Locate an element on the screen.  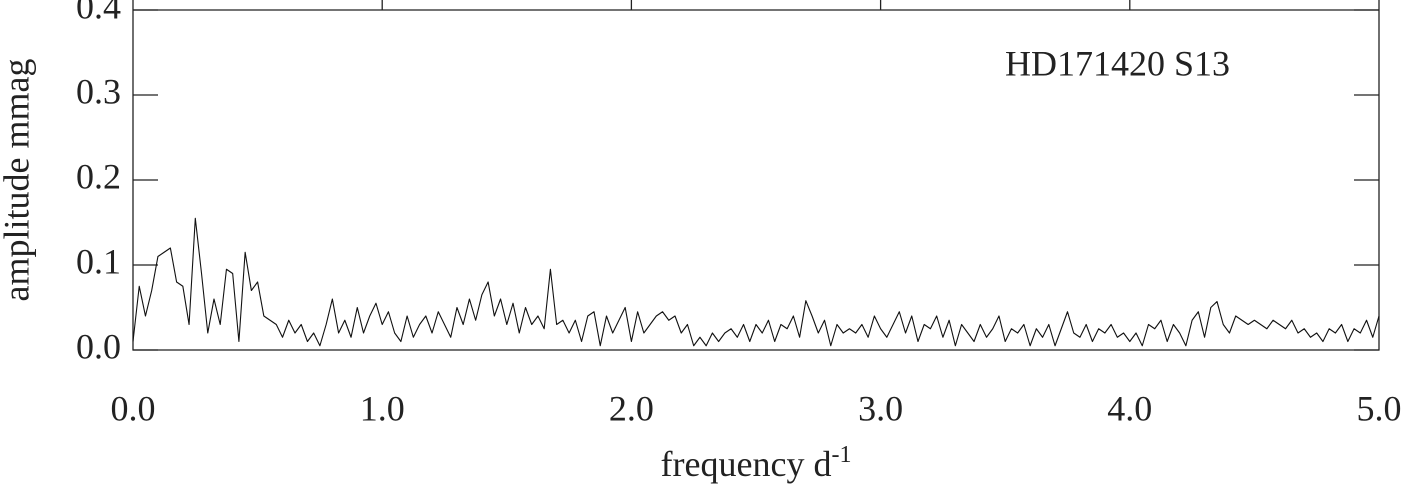
x-axis-label: frequency d-1 is located at coordinates (756, 463).